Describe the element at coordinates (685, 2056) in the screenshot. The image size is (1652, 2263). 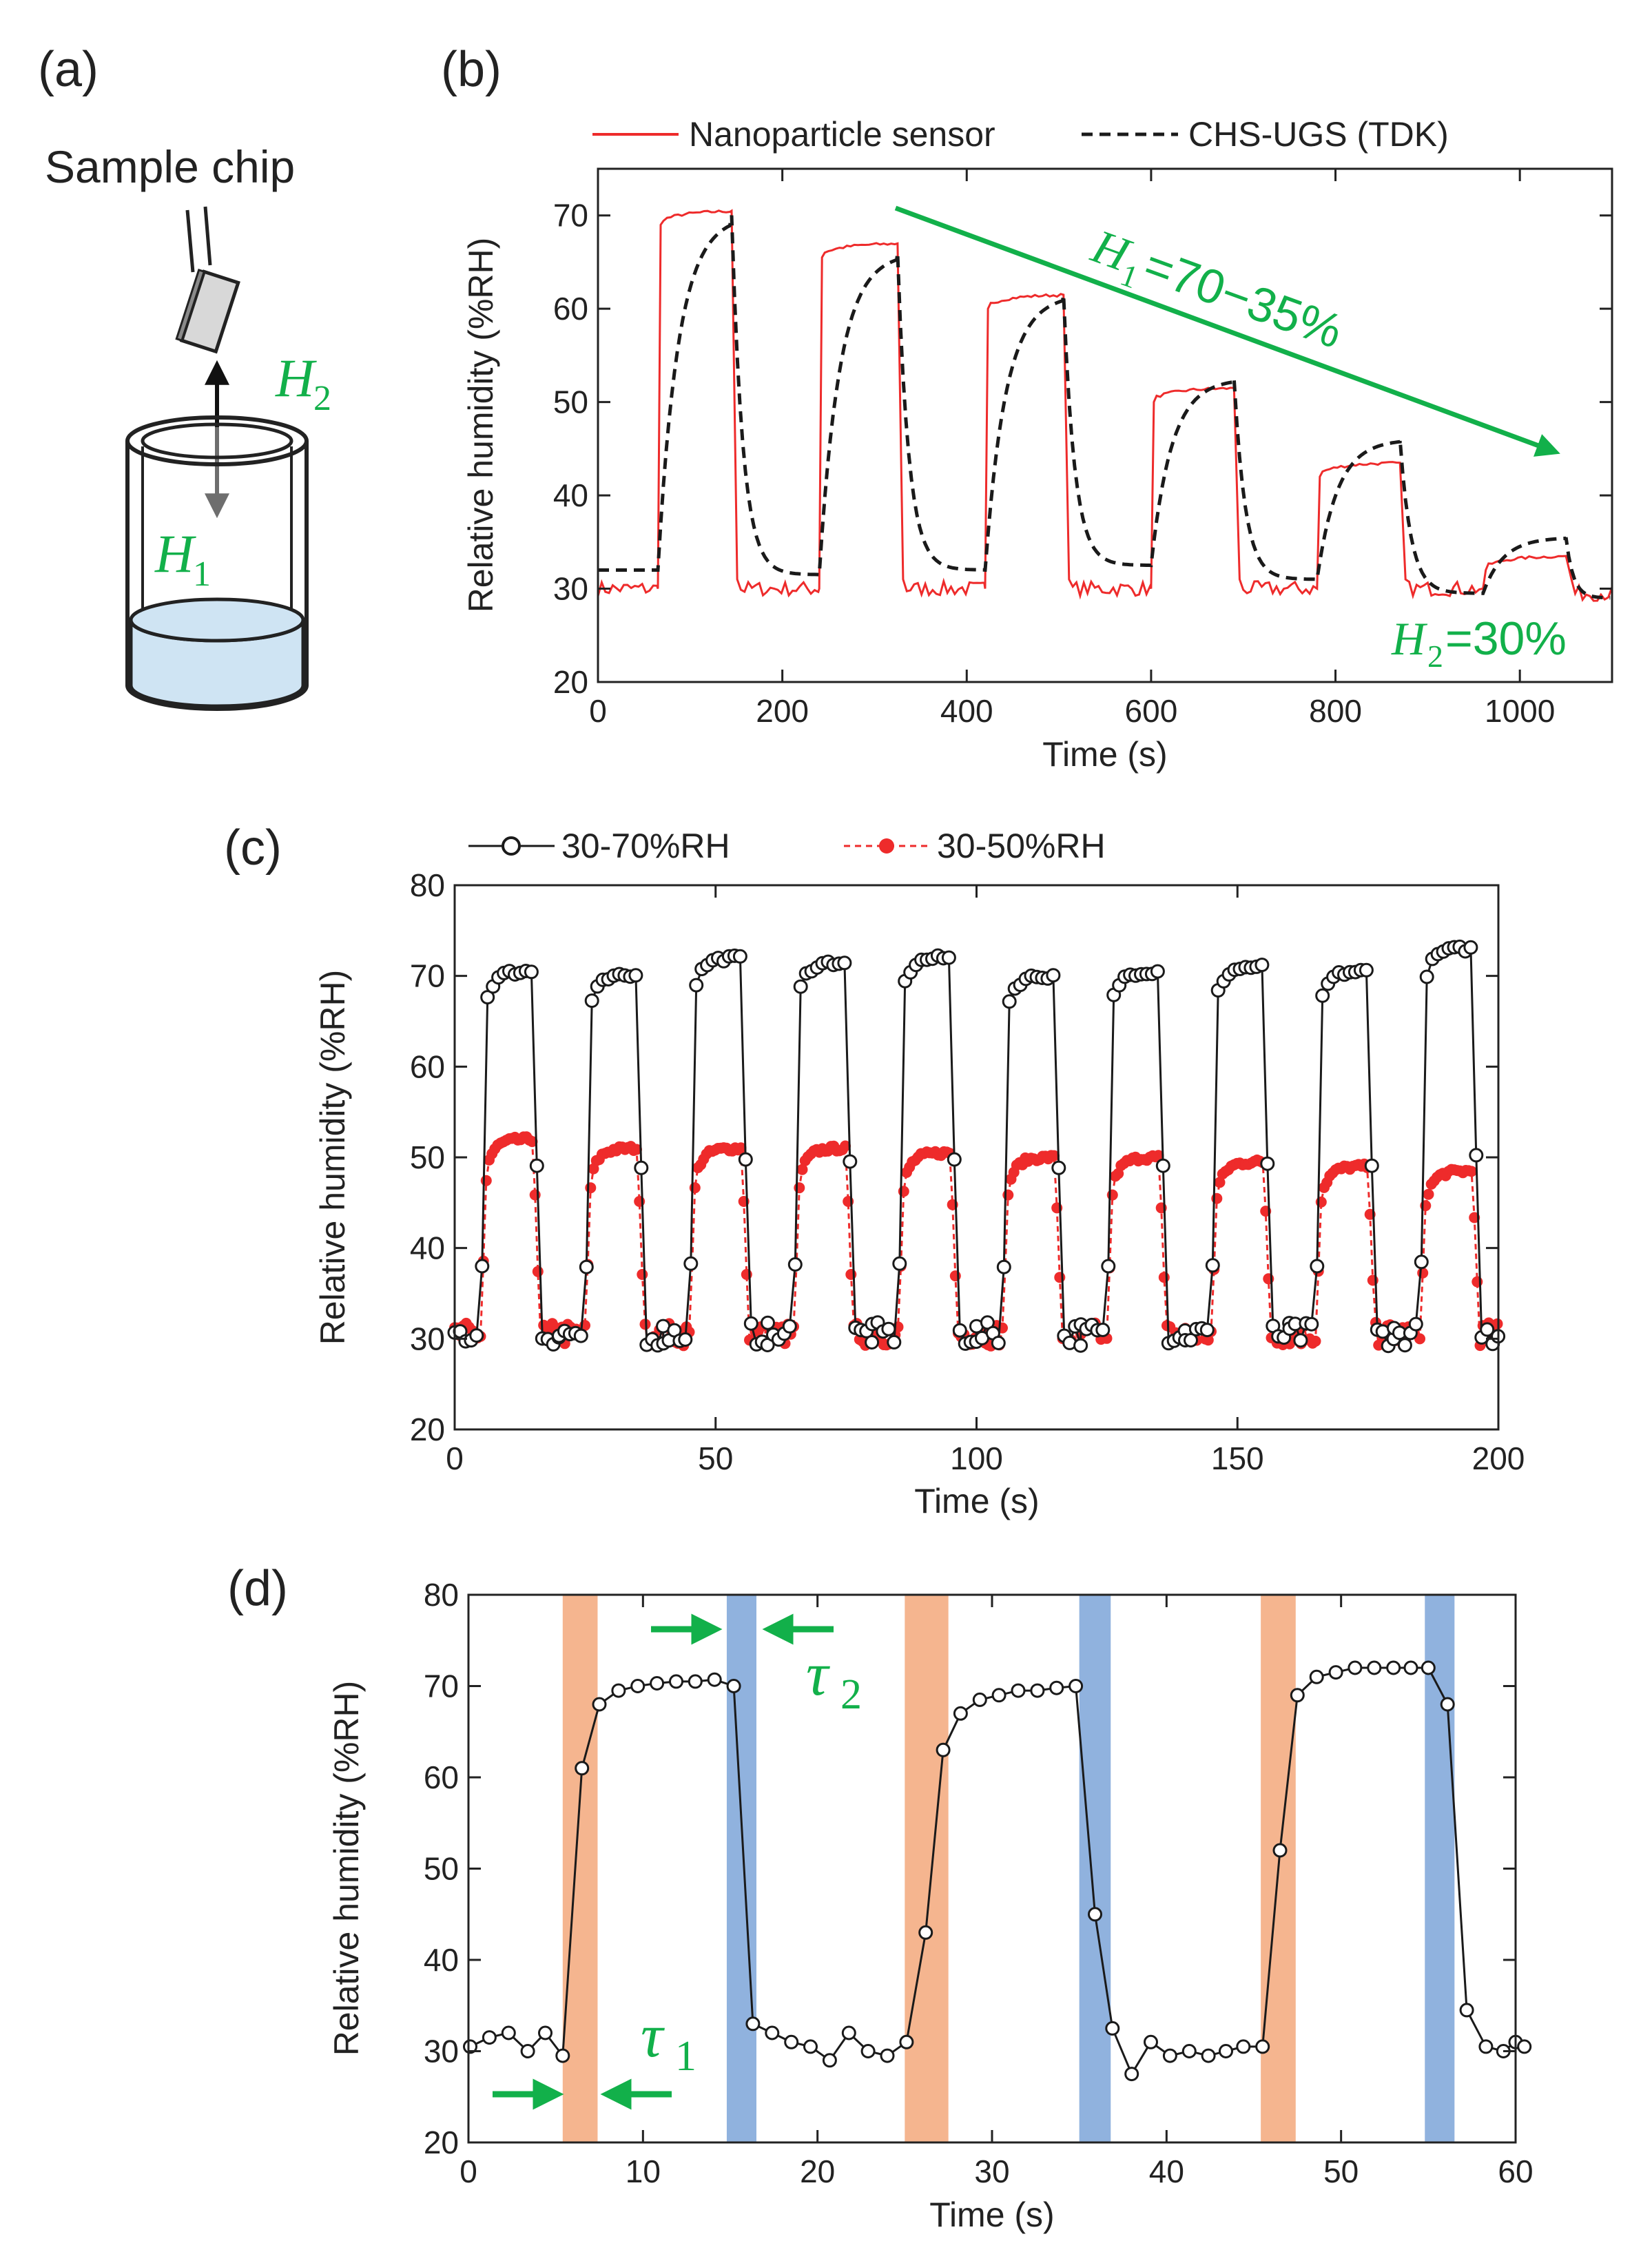
I see `tau1-sub: 1` at that location.